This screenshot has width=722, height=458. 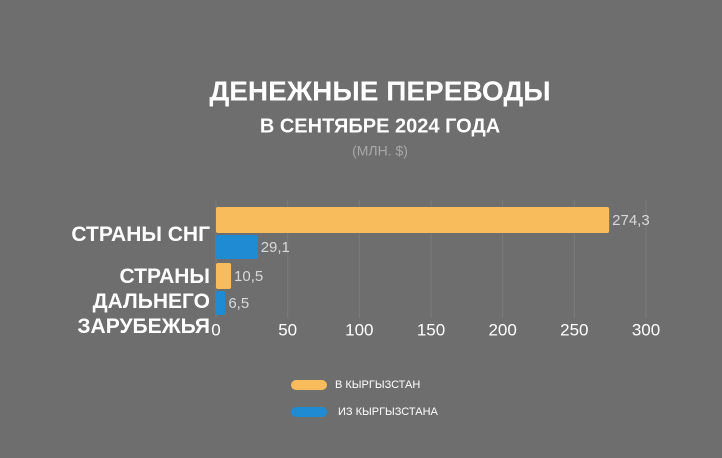 What do you see at coordinates (287, 329) in the screenshot?
I see `x-tick-label: 50` at bounding box center [287, 329].